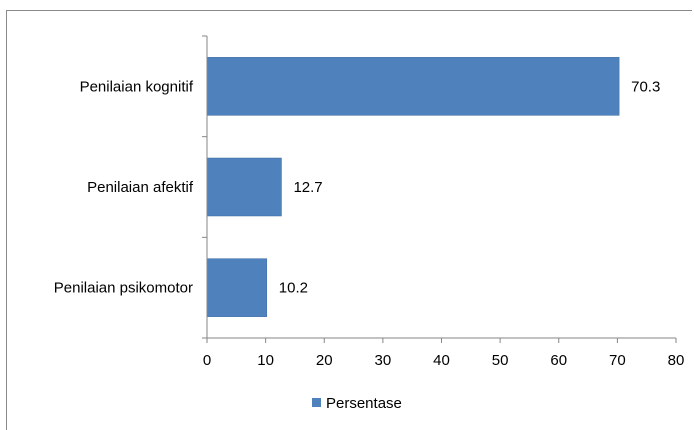  I want to click on x-tick-label-1: 10, so click(265, 360).